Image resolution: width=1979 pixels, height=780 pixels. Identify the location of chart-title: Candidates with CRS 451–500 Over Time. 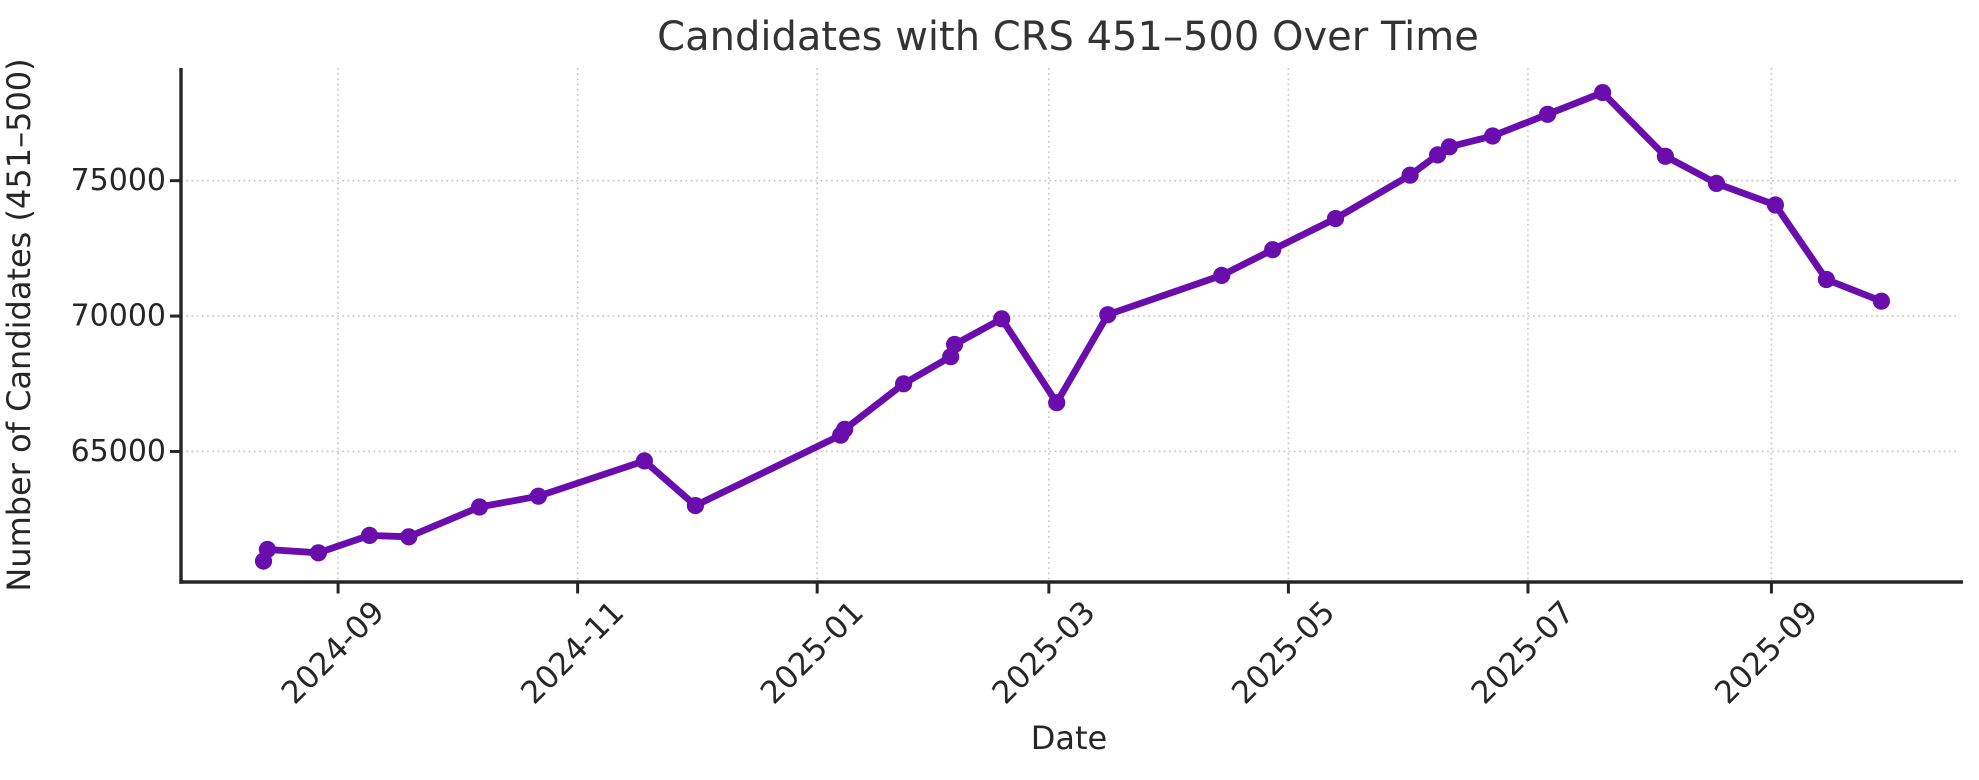
(1068, 37).